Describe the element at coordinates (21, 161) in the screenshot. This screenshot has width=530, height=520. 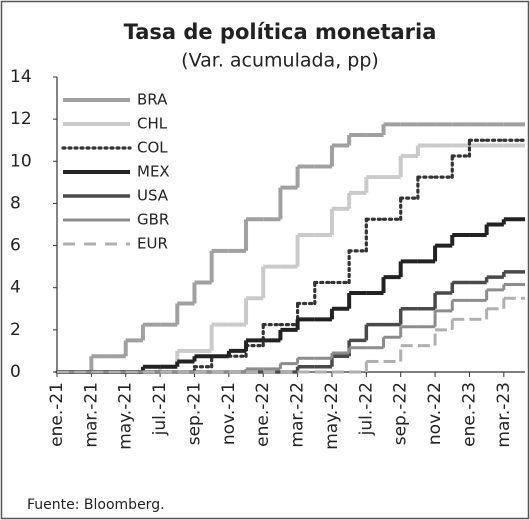
I see `y-tick-label: 10` at that location.